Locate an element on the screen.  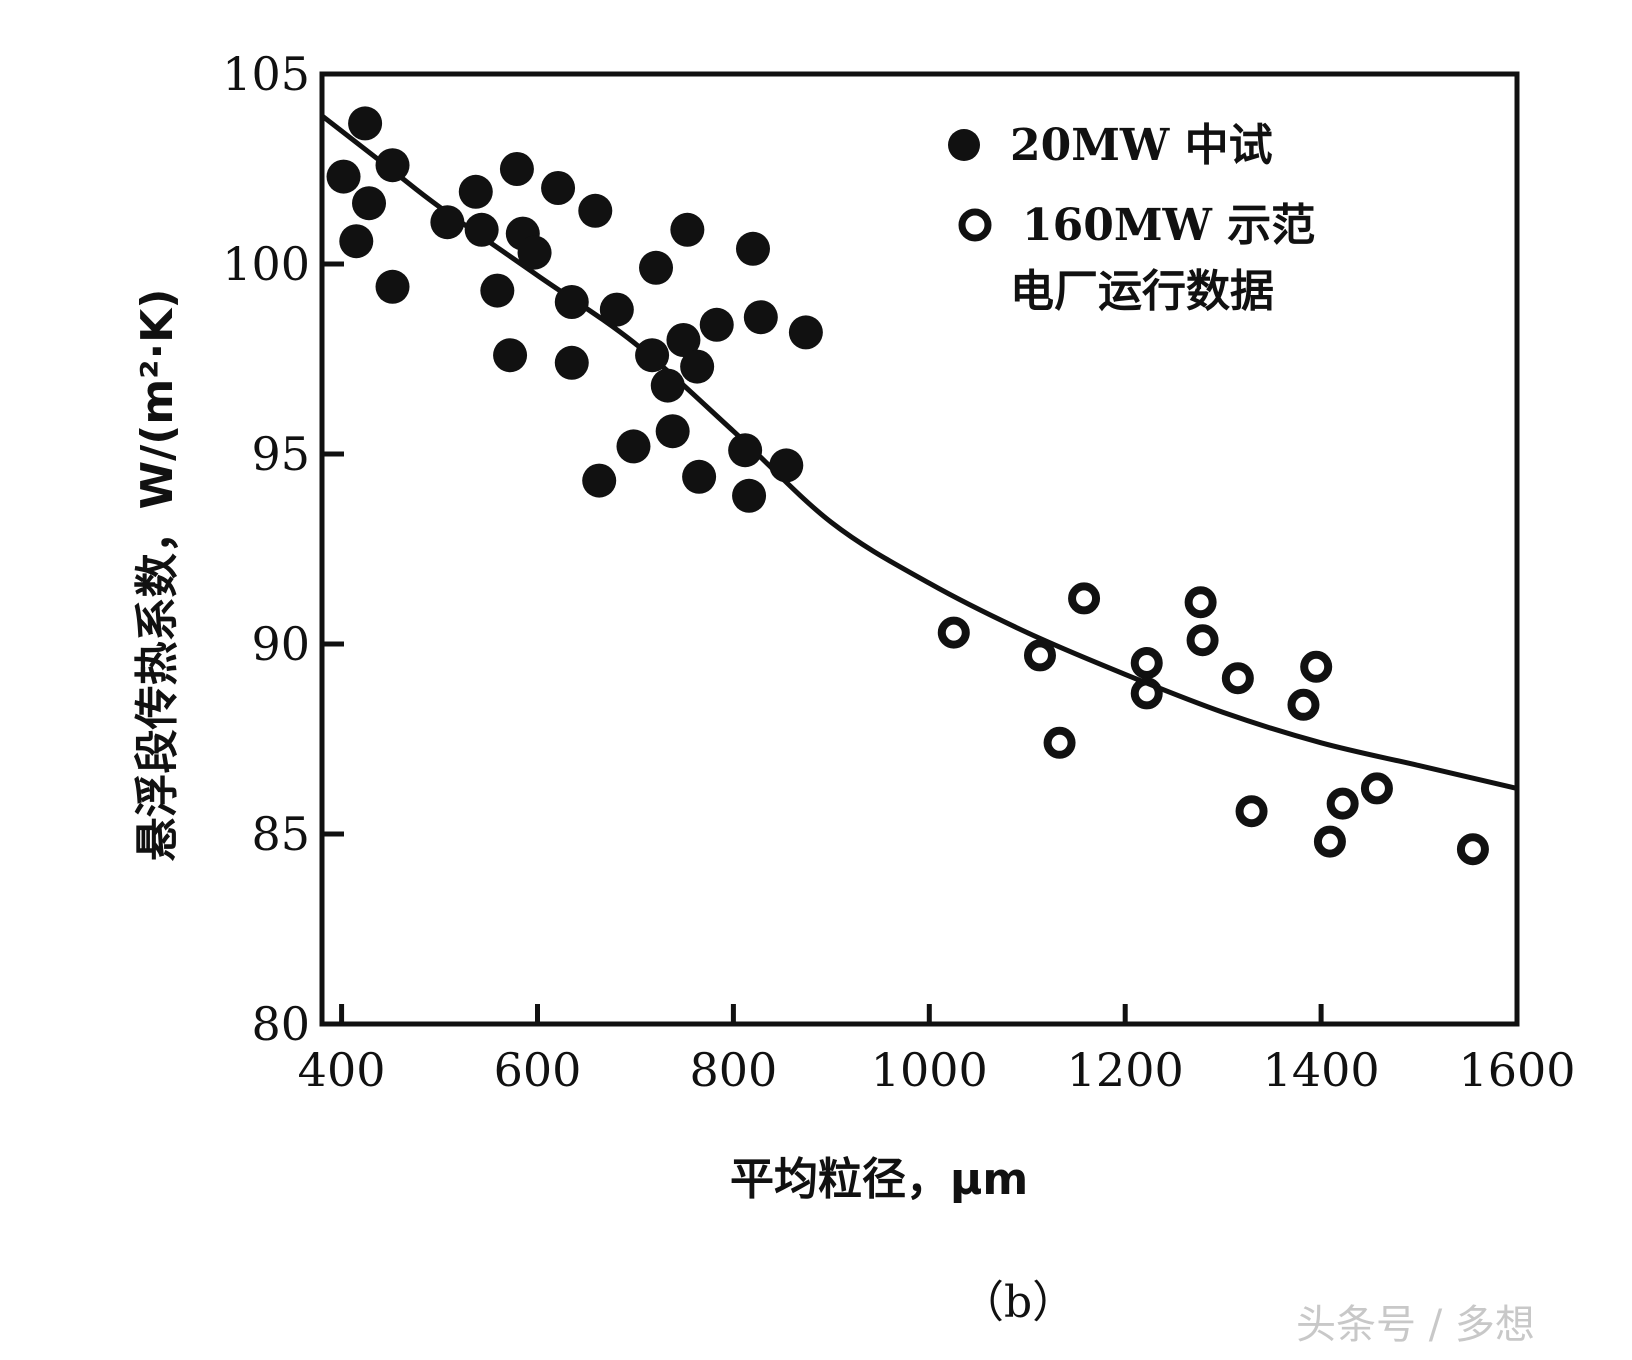
y-tick-label-85: 85 is located at coordinates (280, 834).